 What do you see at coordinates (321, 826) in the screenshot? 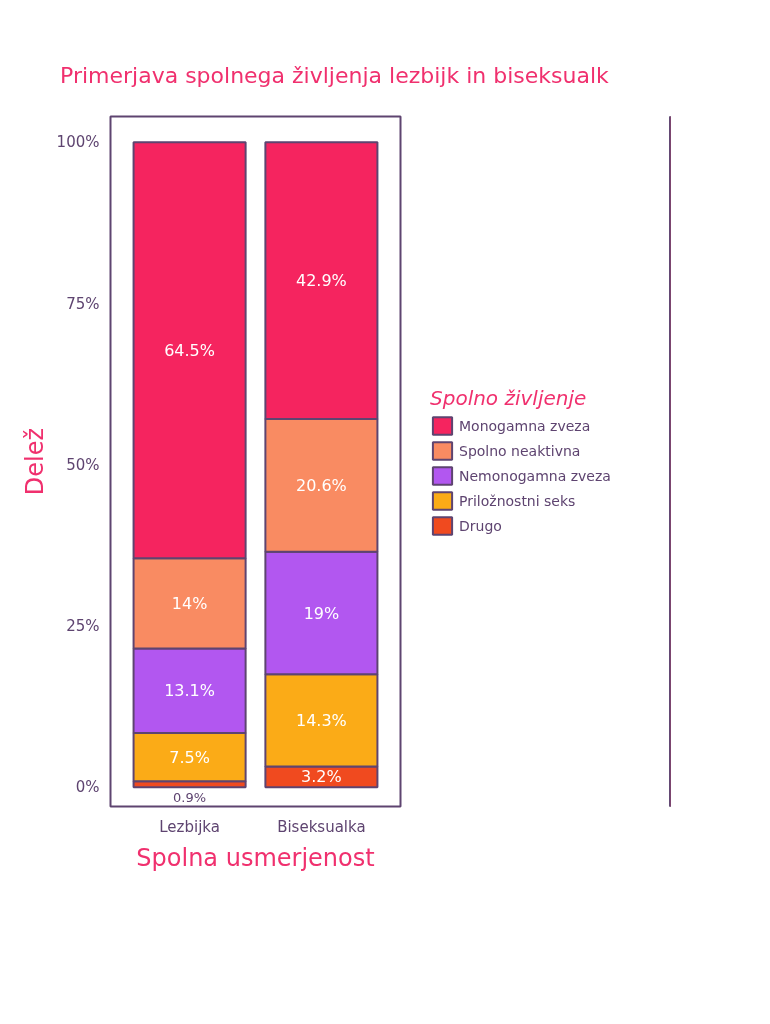
I see `x-tick-label: Biseksualka` at bounding box center [321, 826].